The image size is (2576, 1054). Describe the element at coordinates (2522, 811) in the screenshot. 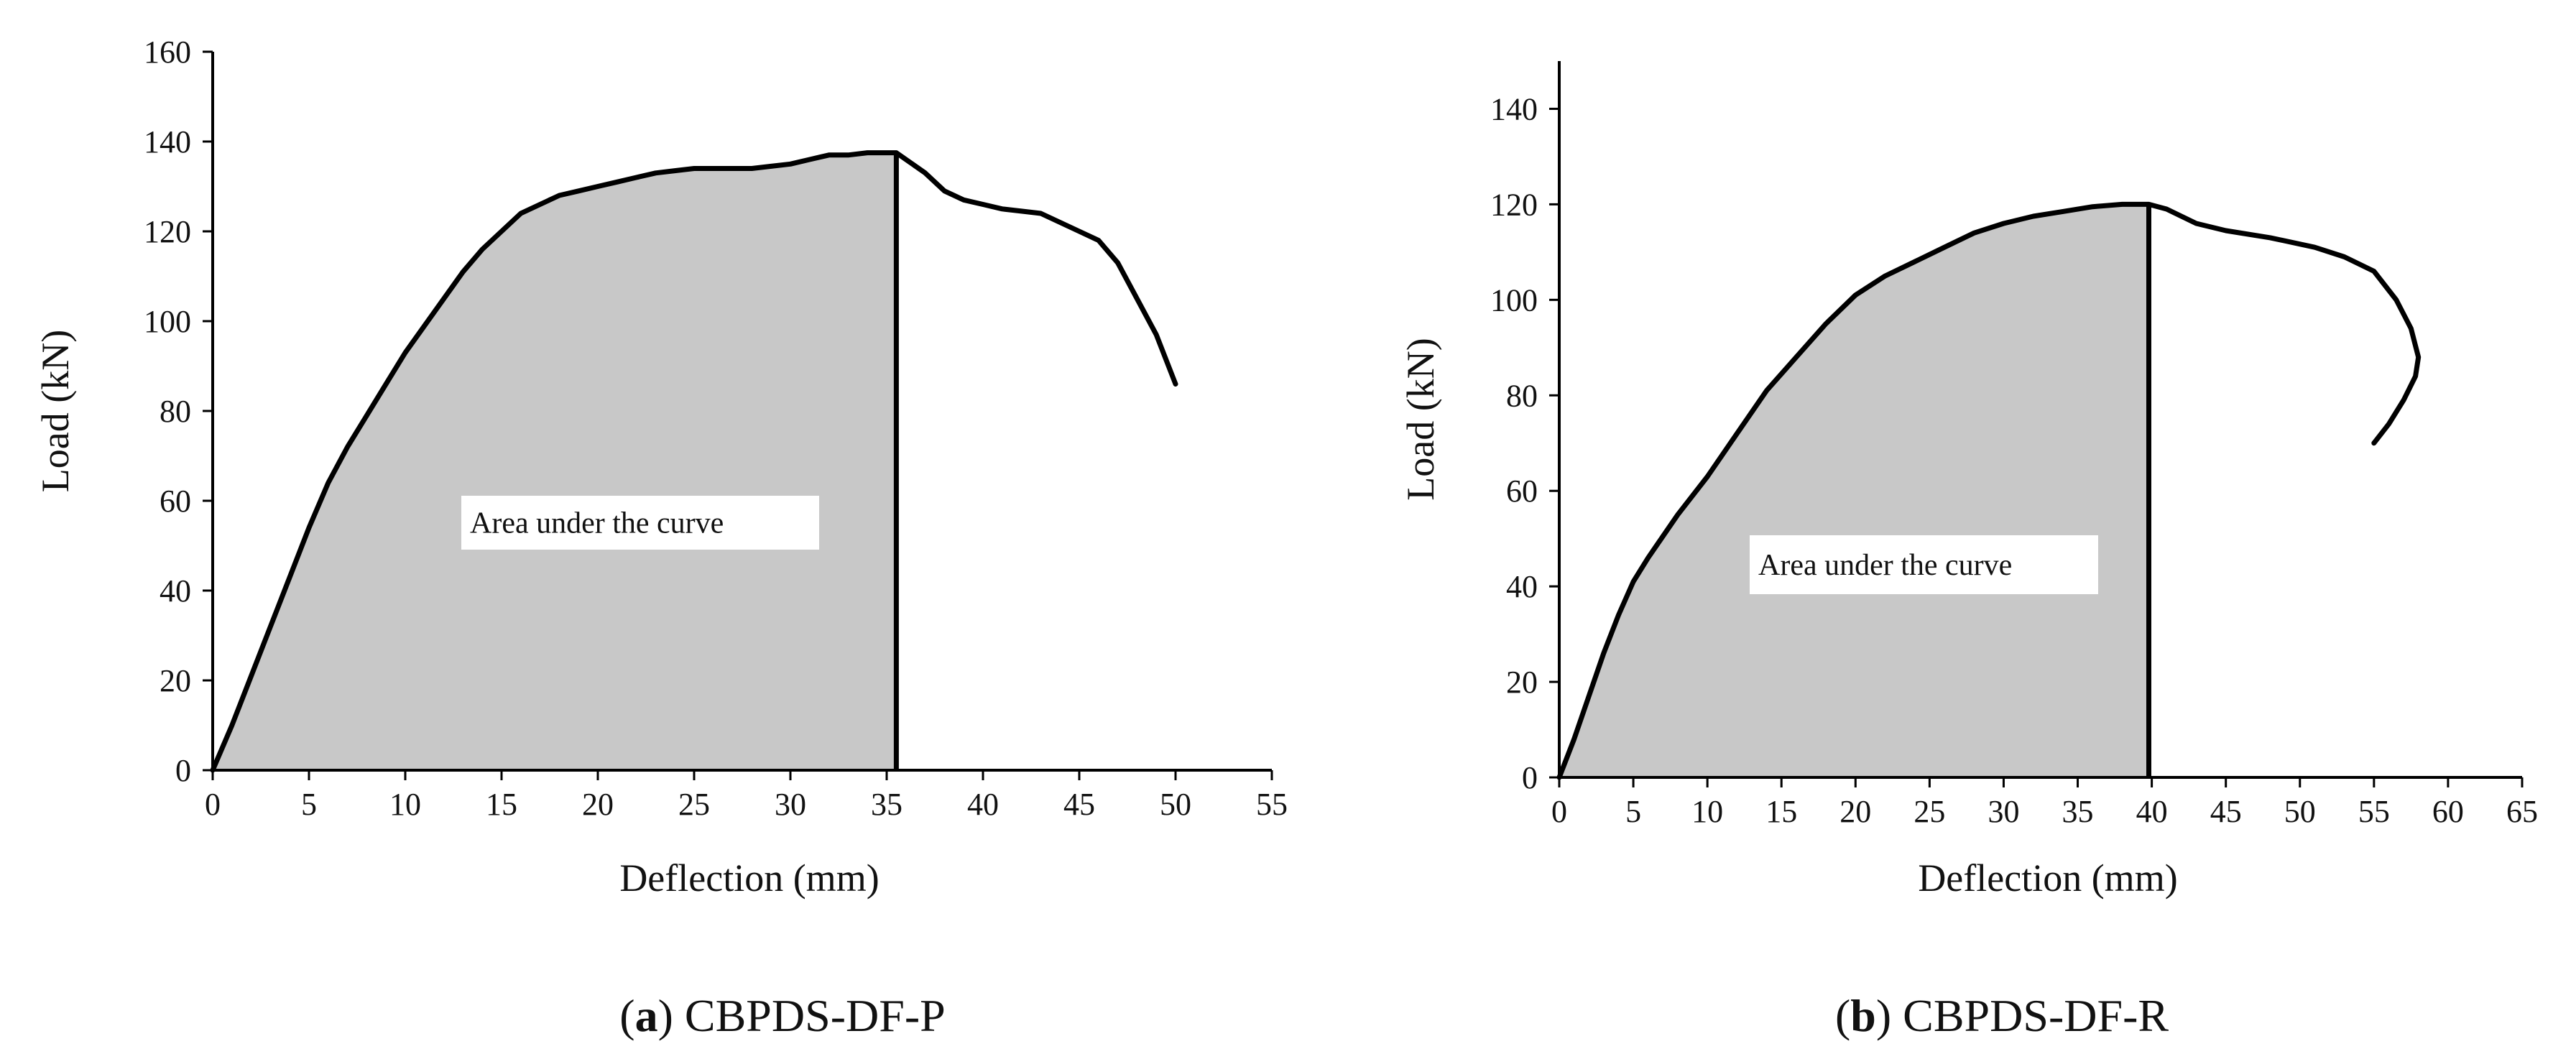

I see `x-tick-label: 65` at that location.